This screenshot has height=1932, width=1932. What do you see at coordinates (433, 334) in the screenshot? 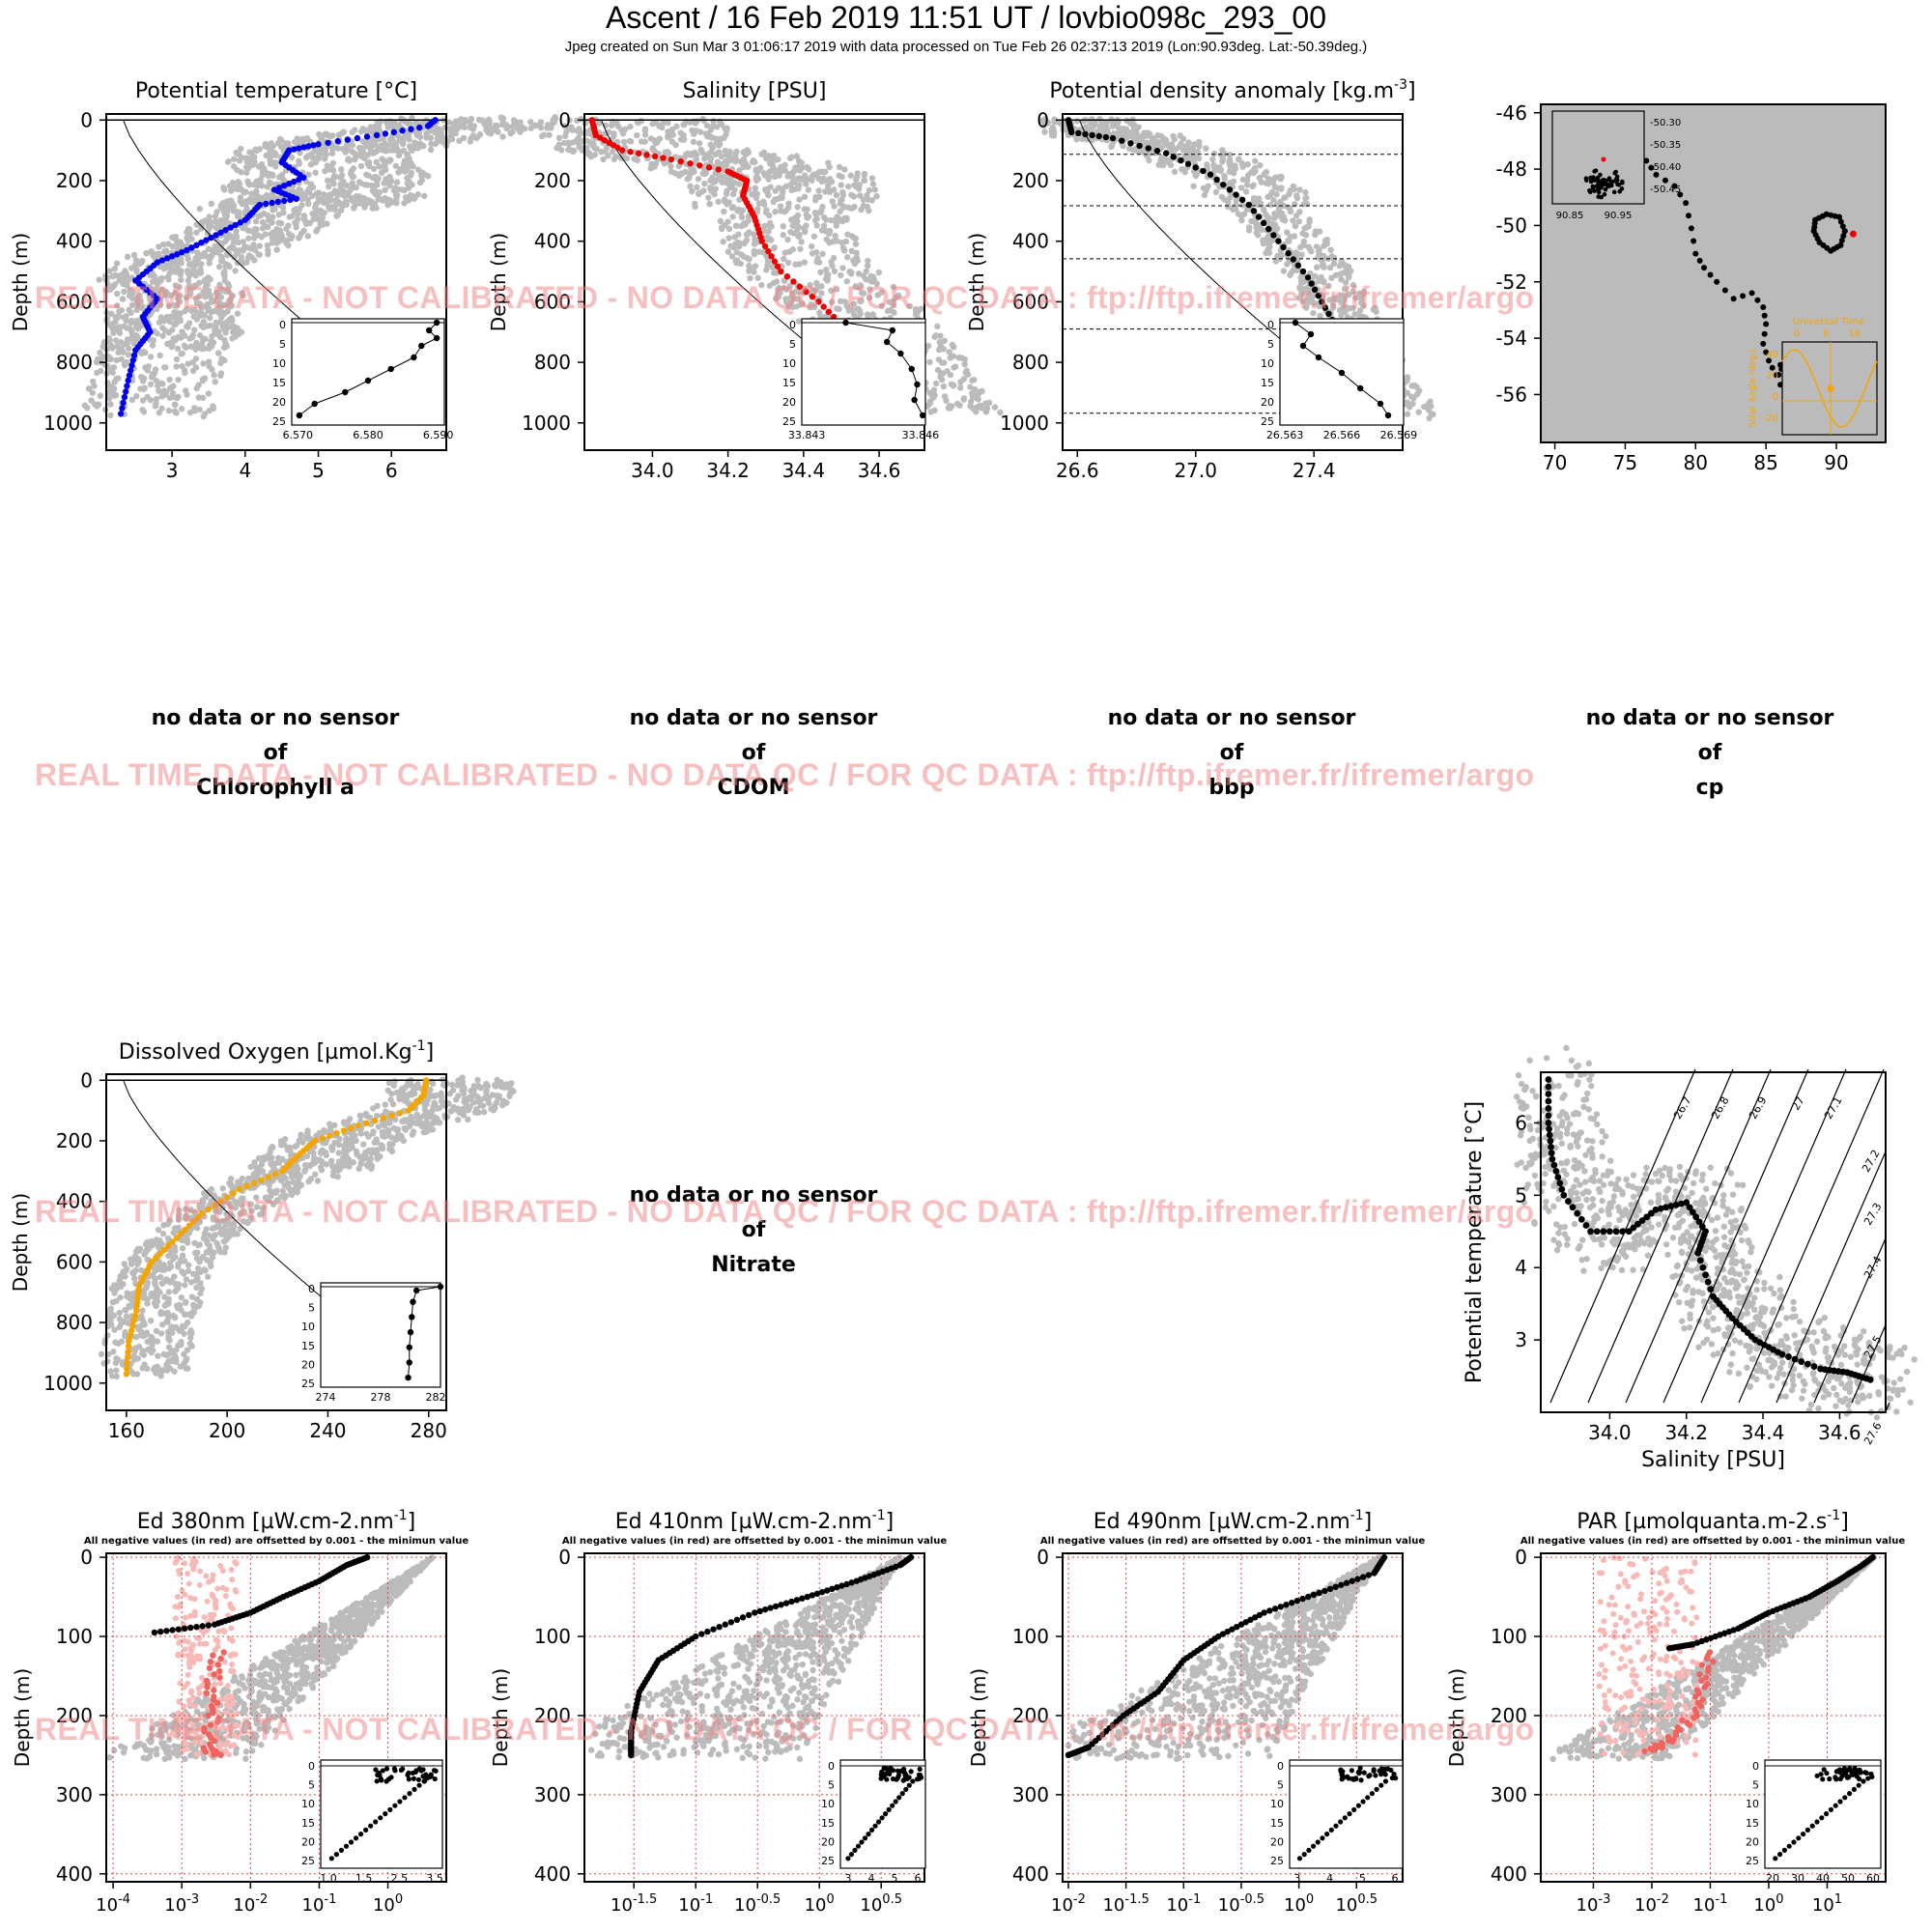
I see `inset-line` at bounding box center [433, 334].